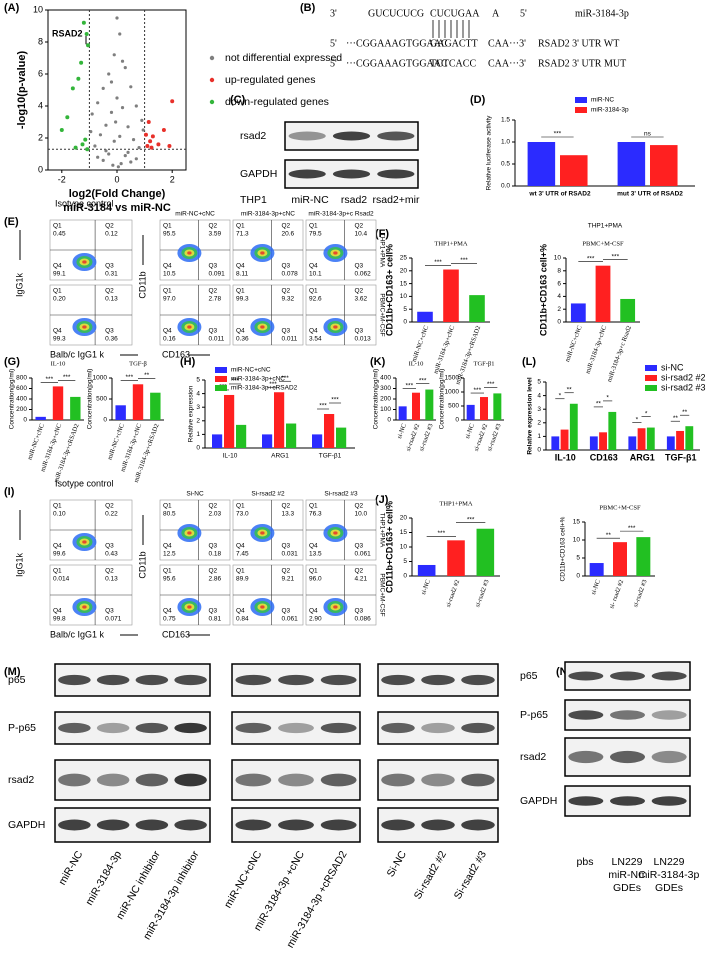 This screenshot has height=964, width=709. What do you see at coordinates (529, 362) in the screenshot?
I see `label: (L)` at bounding box center [529, 362].